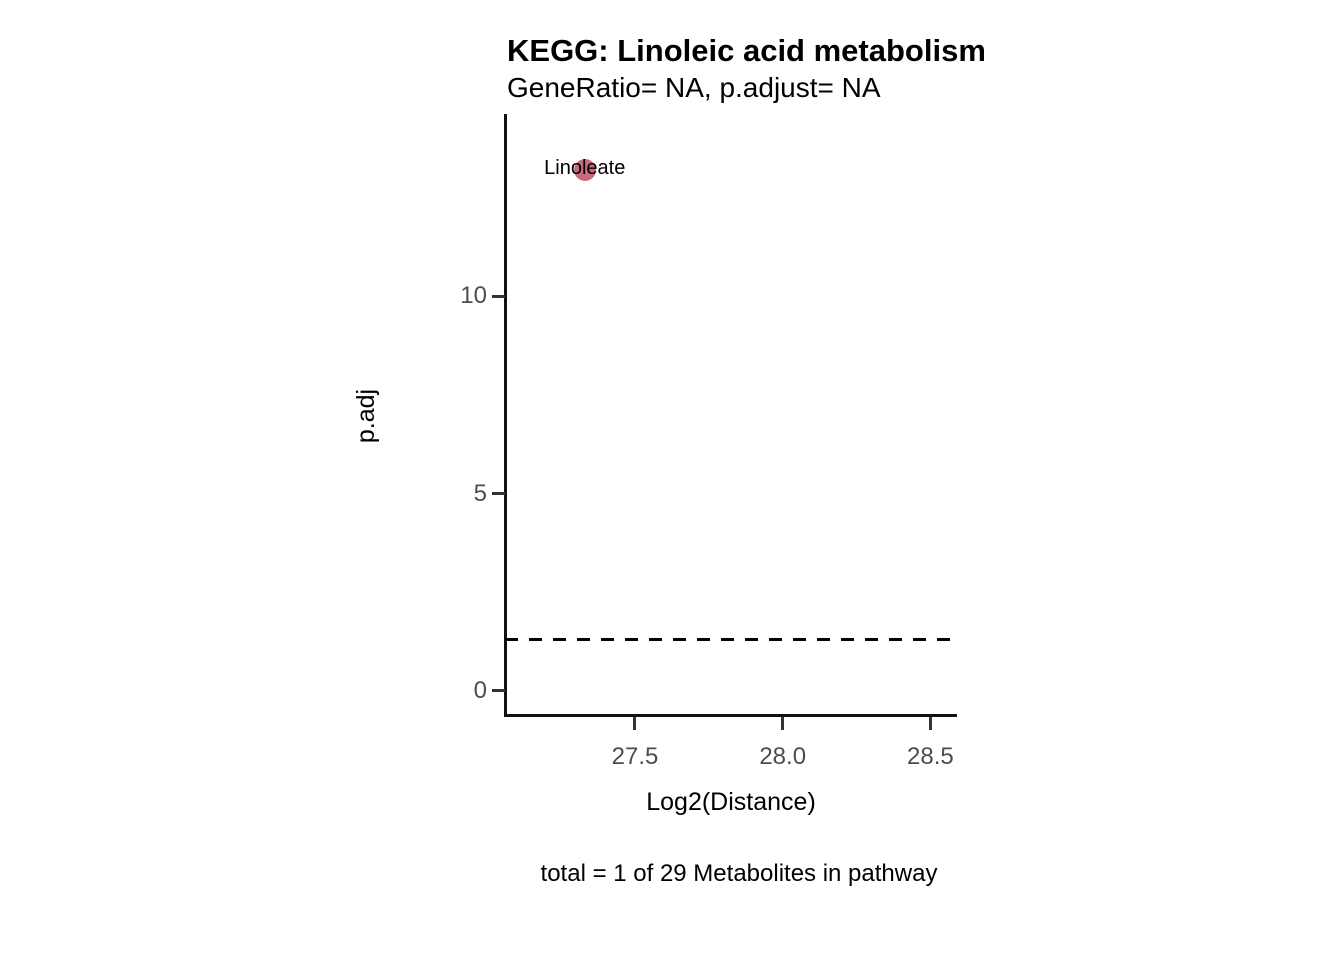 The image size is (1344, 960). What do you see at coordinates (731, 802) in the screenshot?
I see `x-axis-label: Log2(Distance)` at bounding box center [731, 802].